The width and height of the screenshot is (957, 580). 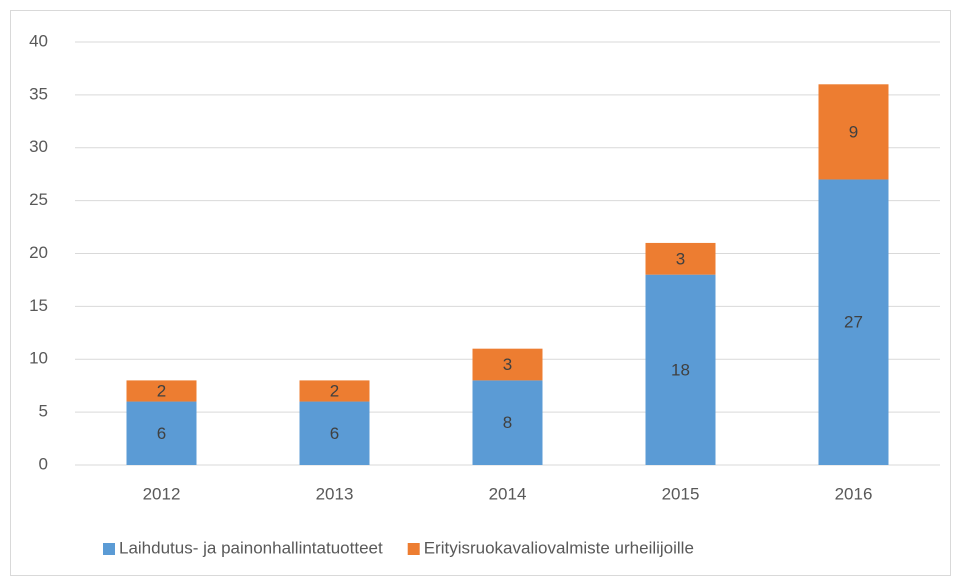 I want to click on y-tick-label: 35, so click(x=38, y=93).